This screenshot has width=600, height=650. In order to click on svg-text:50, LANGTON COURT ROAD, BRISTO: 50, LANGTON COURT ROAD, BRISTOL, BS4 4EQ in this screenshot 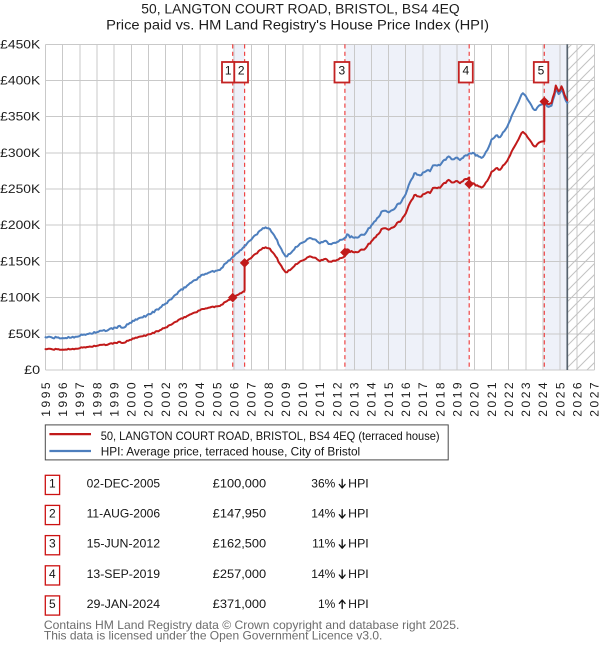, I will do `click(300, 8)`.